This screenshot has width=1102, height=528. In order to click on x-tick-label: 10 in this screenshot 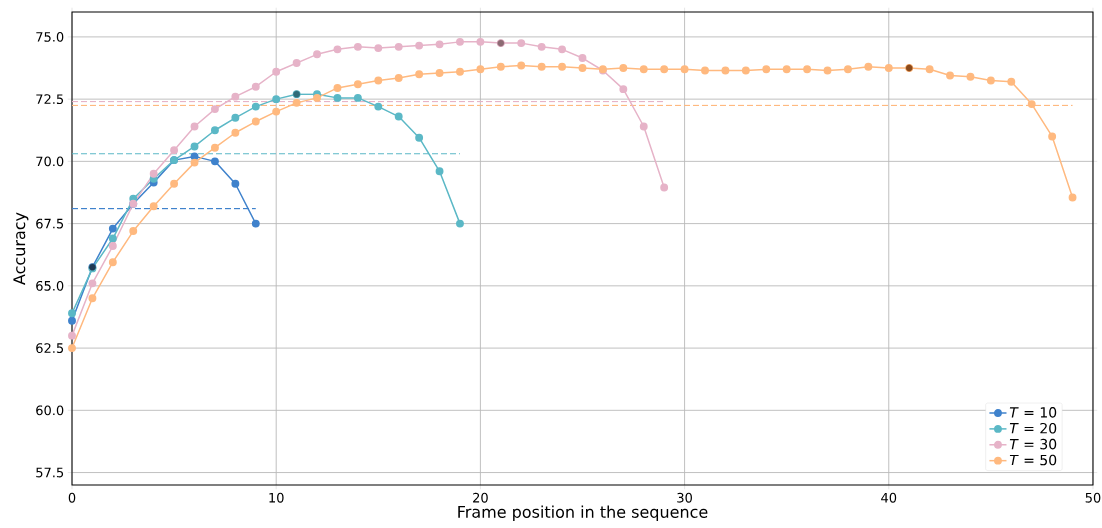, I will do `click(276, 497)`.